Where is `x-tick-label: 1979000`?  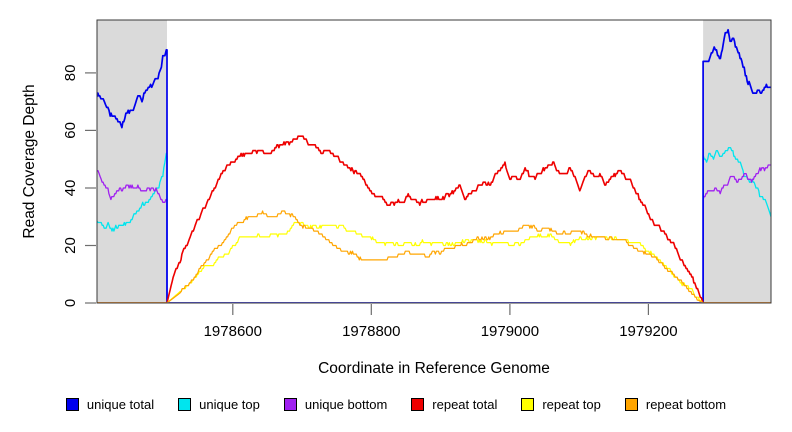 x-tick-label: 1979000 is located at coordinates (510, 331).